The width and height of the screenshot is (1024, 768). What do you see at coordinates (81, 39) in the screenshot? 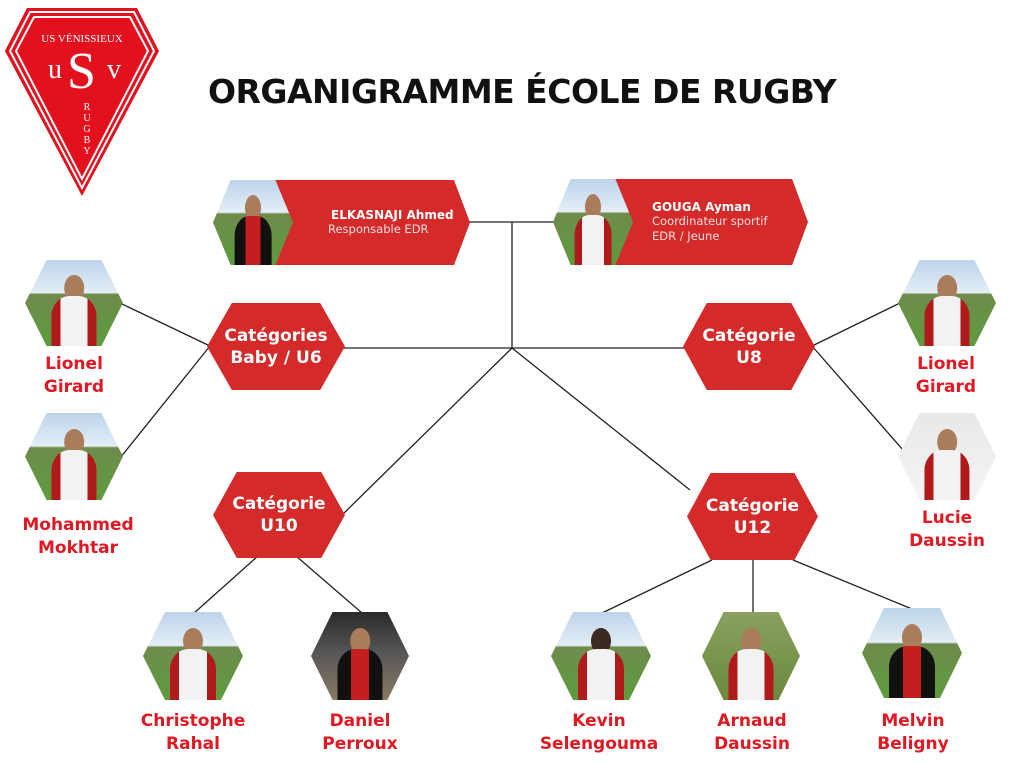
I see `svg-text: US VÉNISSIEUX` at bounding box center [81, 39].